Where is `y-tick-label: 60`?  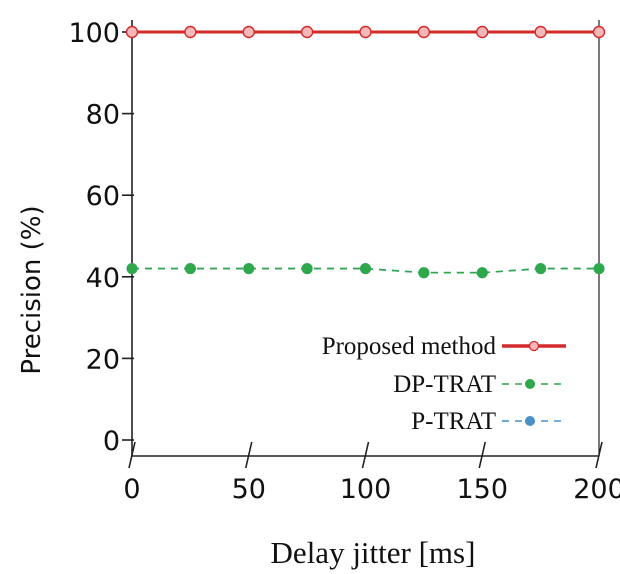
y-tick-label: 60 is located at coordinates (103, 196).